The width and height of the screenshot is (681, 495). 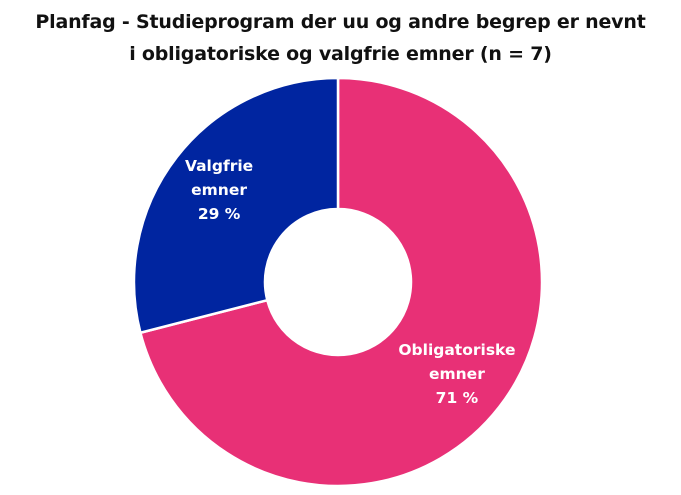 I want to click on slice-label-valgfrie-emner: Valgfrie emner 29 %, so click(x=219, y=190).